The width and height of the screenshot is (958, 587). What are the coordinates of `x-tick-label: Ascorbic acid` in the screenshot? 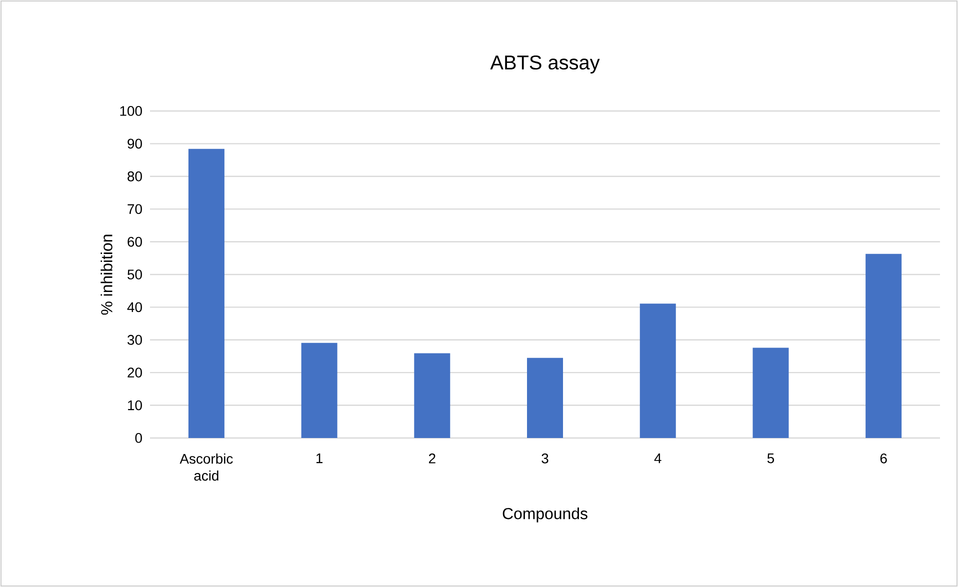 It's located at (206, 467).